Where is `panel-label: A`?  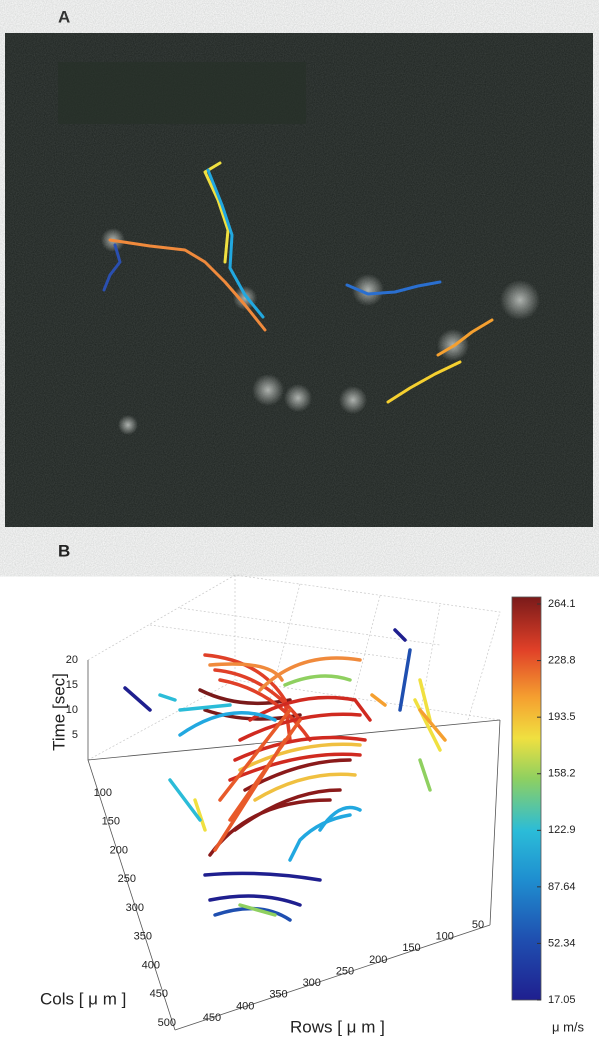 panel-label: A is located at coordinates (64, 16).